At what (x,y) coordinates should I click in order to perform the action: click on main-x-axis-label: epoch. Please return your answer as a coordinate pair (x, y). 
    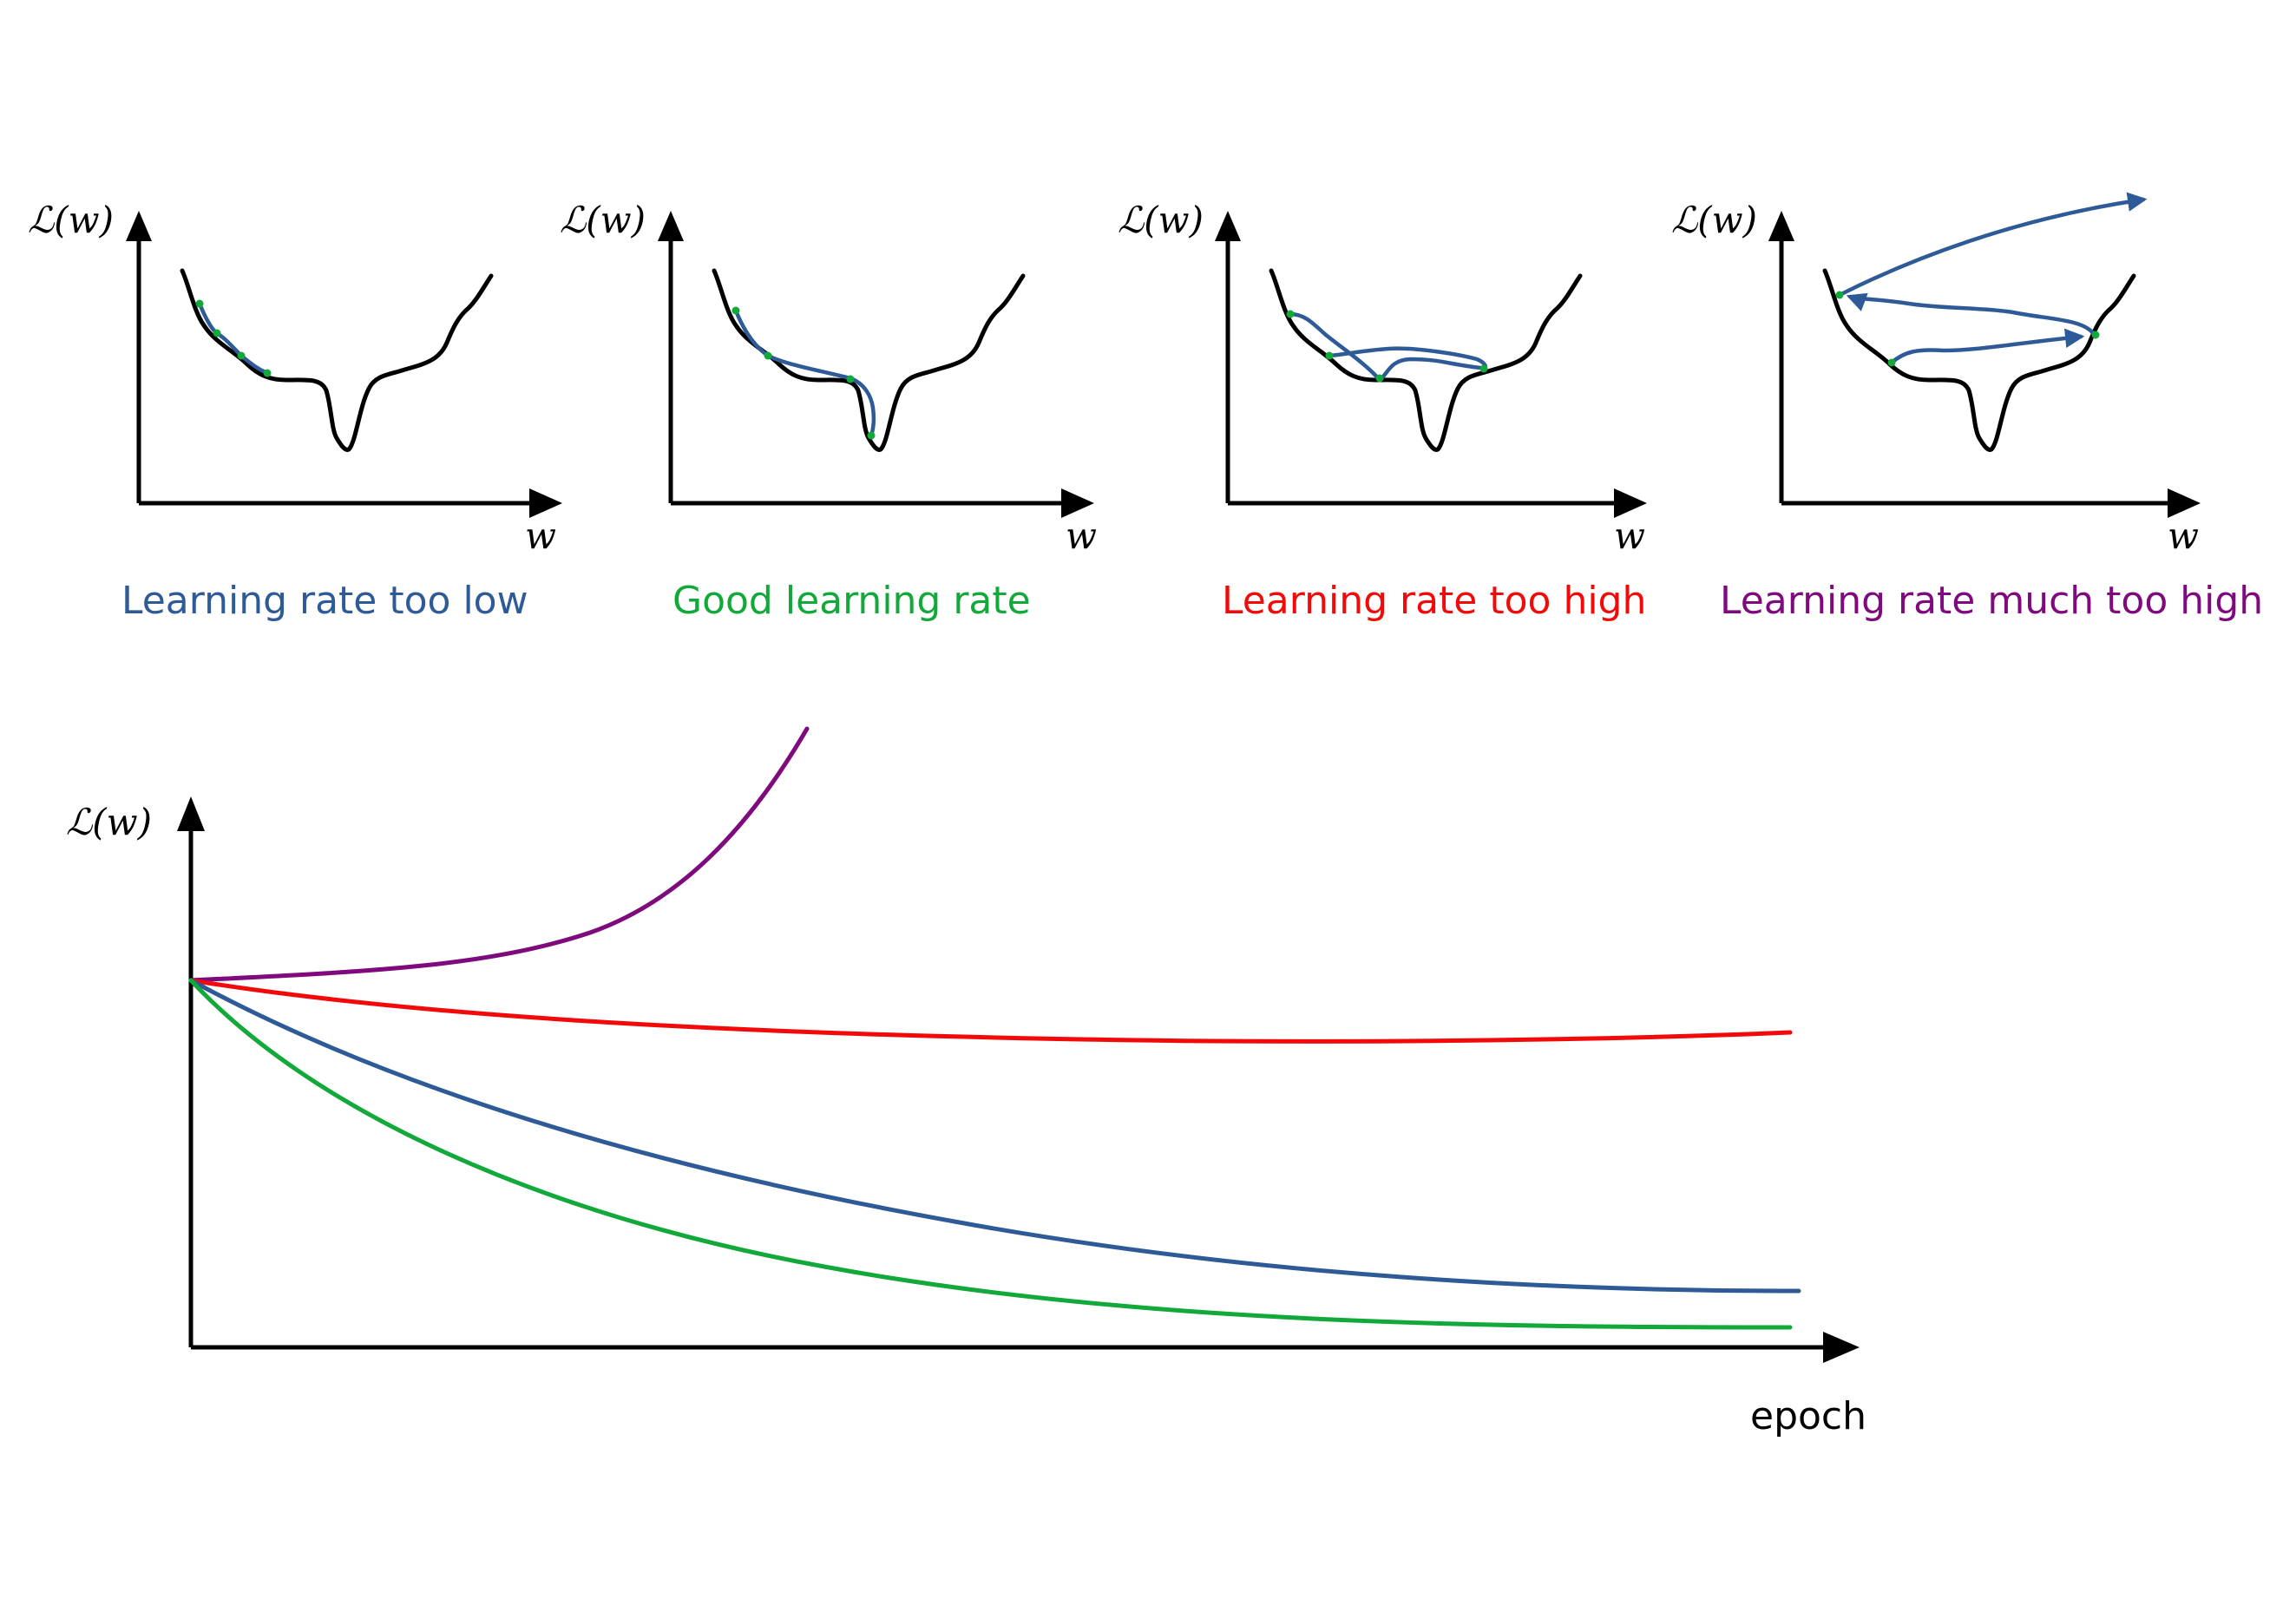
    Looking at the image, I should click on (1808, 1416).